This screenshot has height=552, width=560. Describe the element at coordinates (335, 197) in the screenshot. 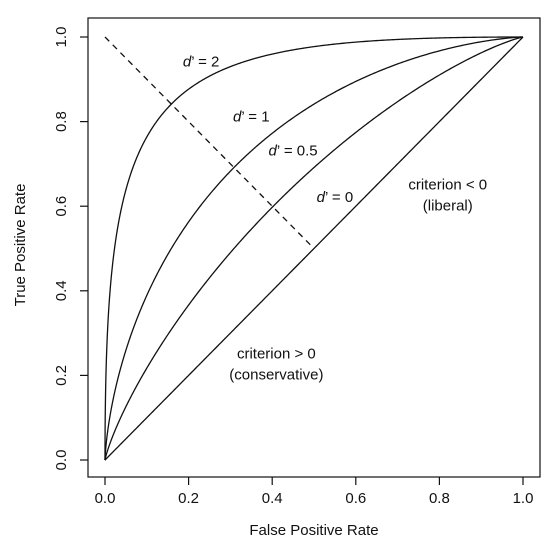

I see `annotation-label: d’ = 0` at that location.